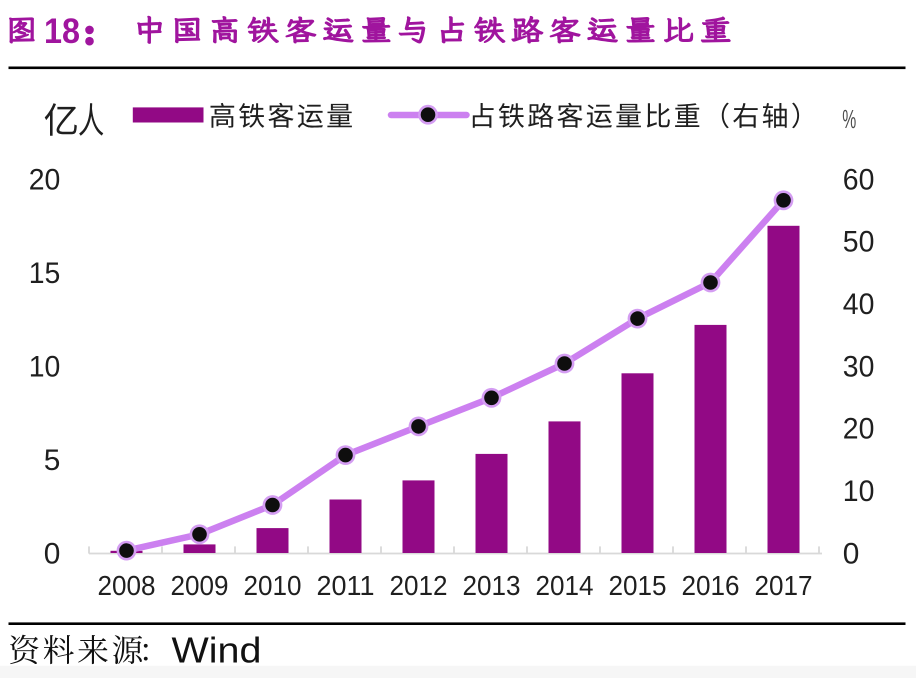  Describe the element at coordinates (346, 585) in the screenshot. I see `svg-text: 2011` at that location.